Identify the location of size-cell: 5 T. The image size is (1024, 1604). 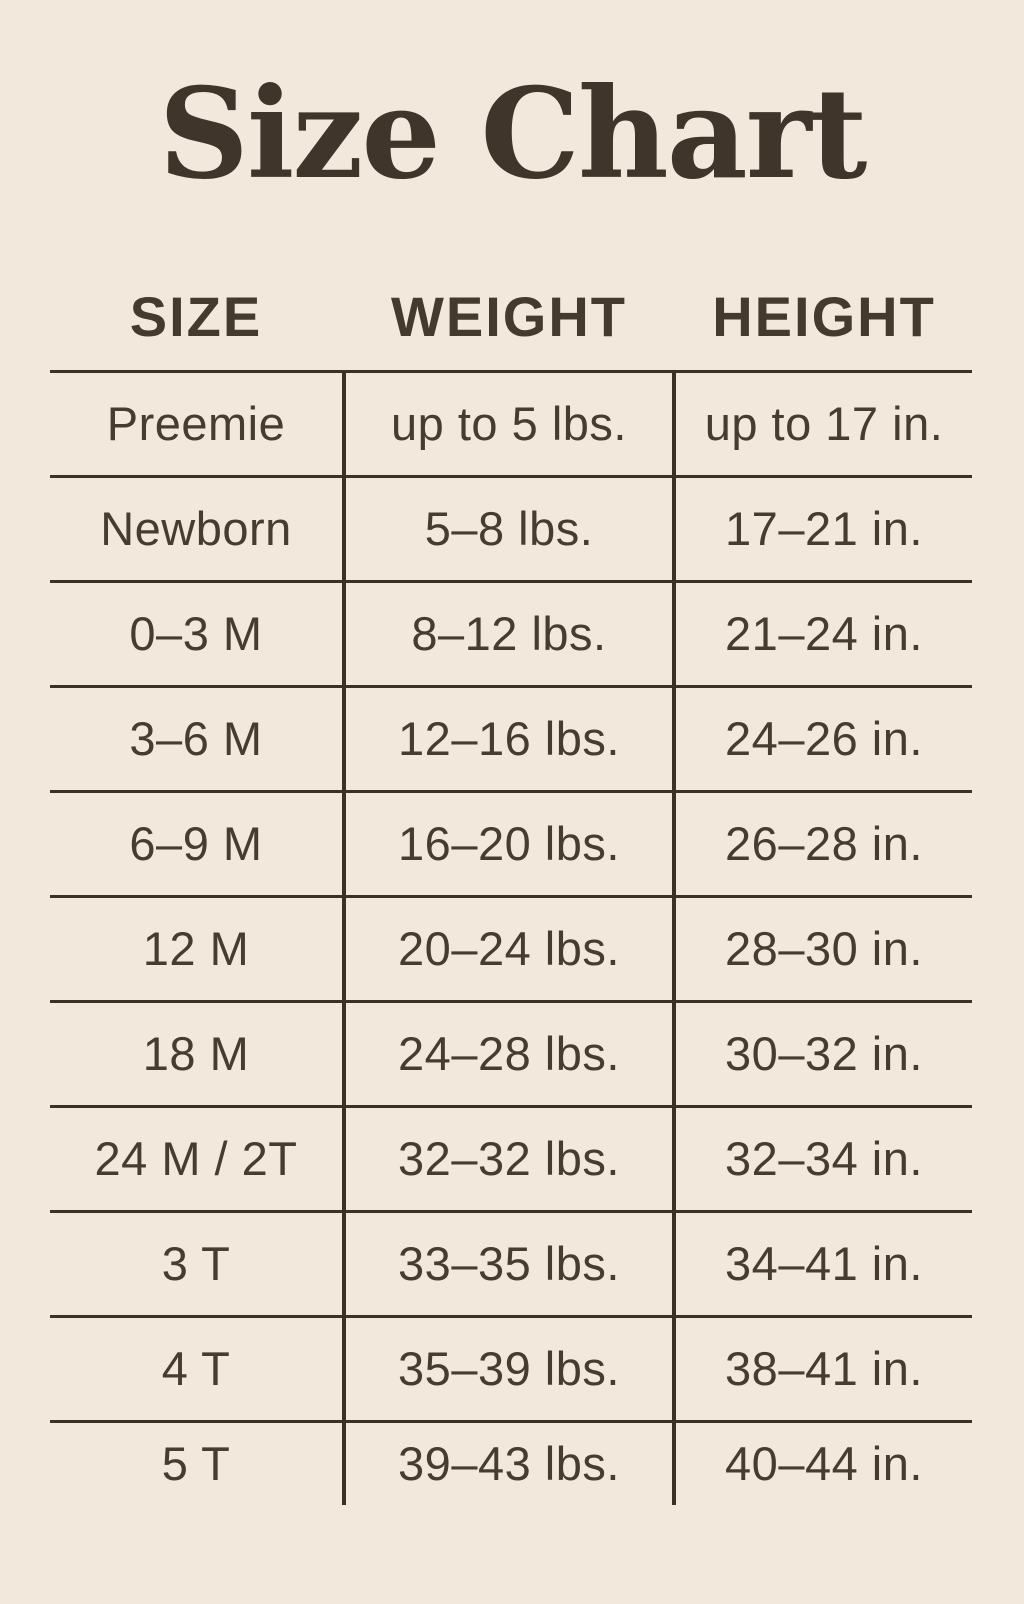
(196, 1464).